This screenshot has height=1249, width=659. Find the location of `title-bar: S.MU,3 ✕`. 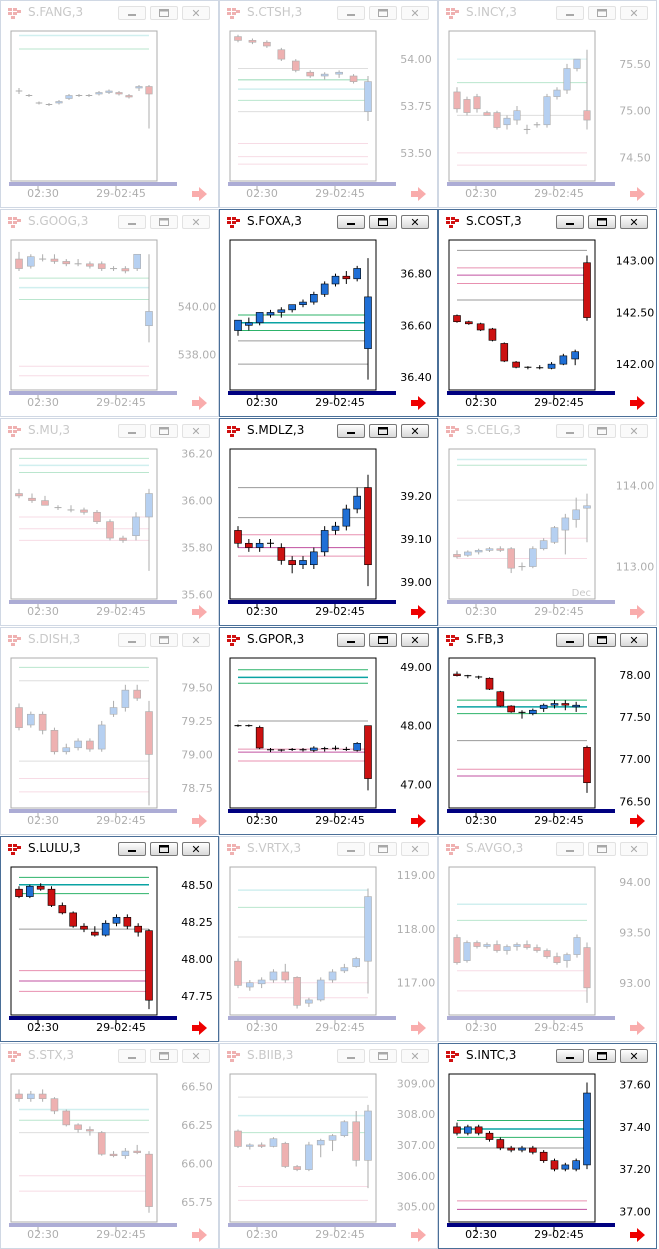

title-bar: S.MU,3 ✕ is located at coordinates (109, 431).